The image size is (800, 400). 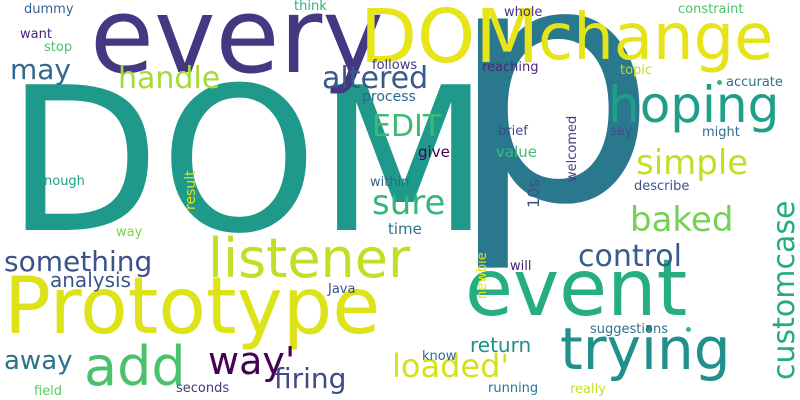 What do you see at coordinates (60, 181) in the screenshot?
I see `word-enough: enough` at bounding box center [60, 181].